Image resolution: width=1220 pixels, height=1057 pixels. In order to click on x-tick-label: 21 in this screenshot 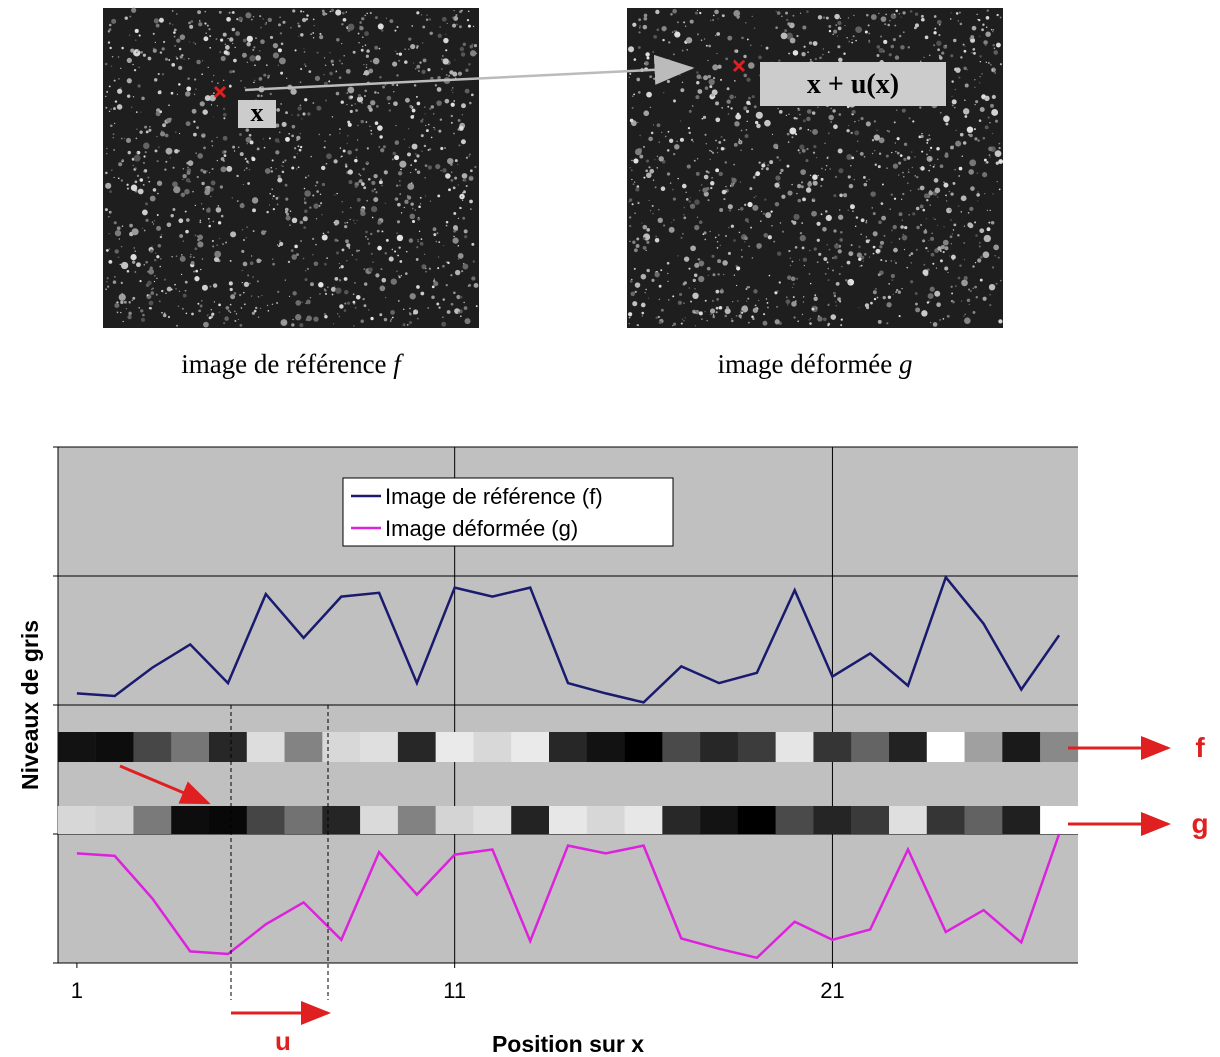, I will do `click(832, 990)`.